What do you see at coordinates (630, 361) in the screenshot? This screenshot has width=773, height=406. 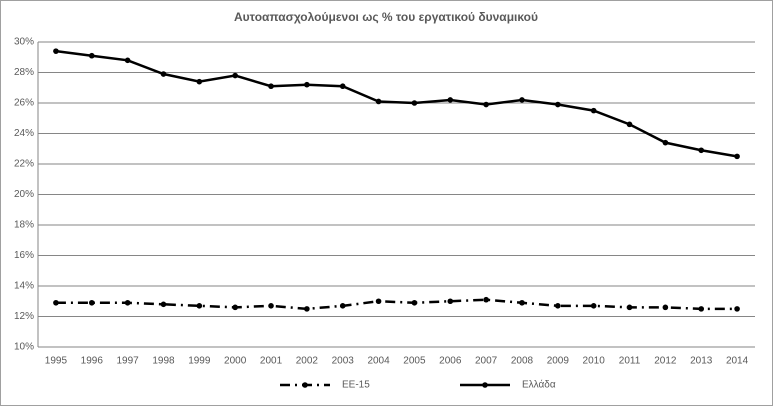 I see `x-tick-label: 2011` at bounding box center [630, 361].